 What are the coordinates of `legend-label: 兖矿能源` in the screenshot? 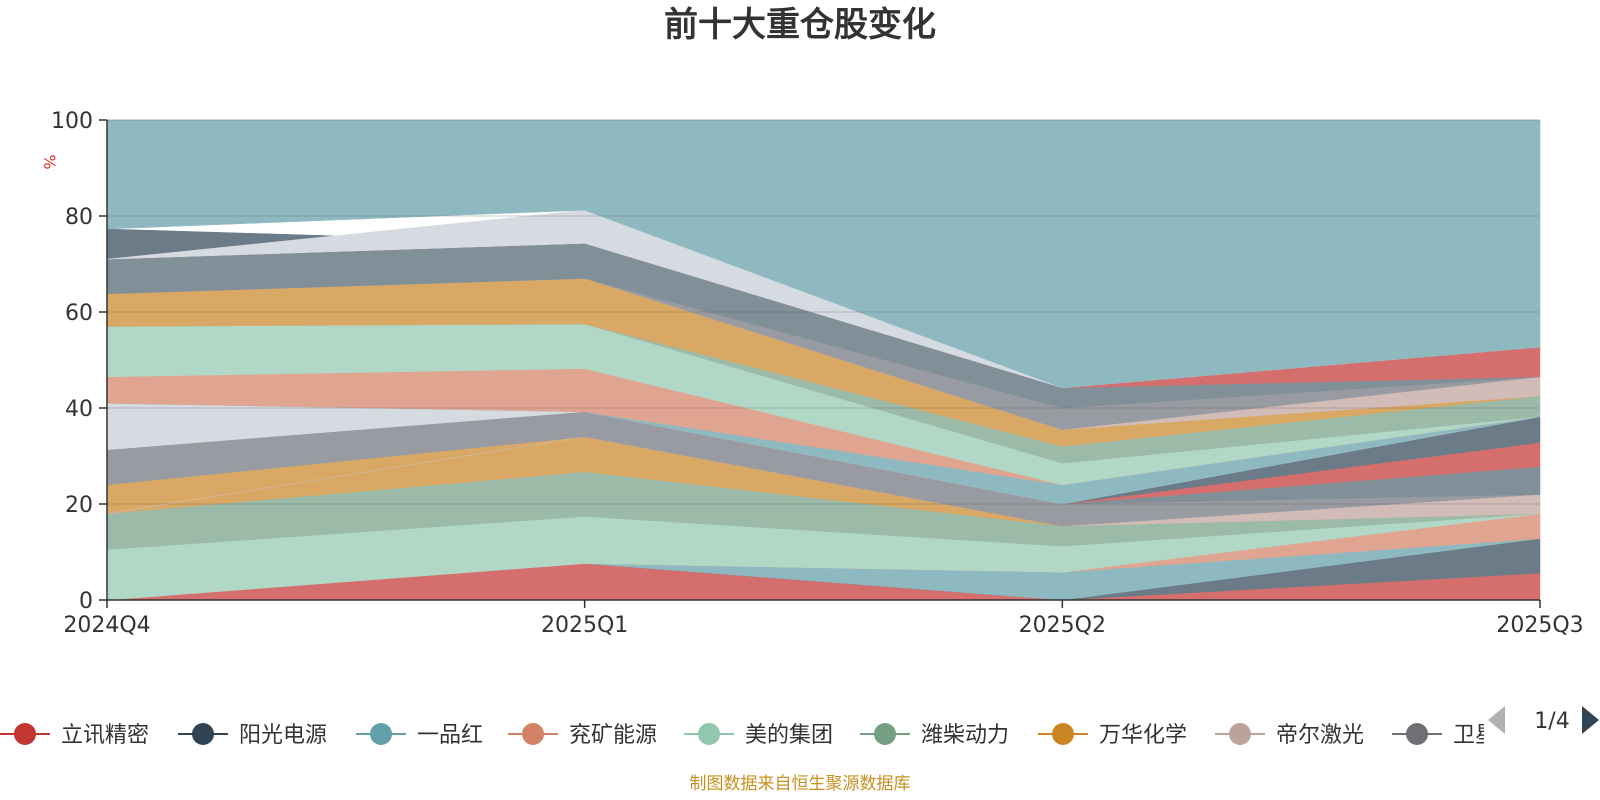 It's located at (613, 735).